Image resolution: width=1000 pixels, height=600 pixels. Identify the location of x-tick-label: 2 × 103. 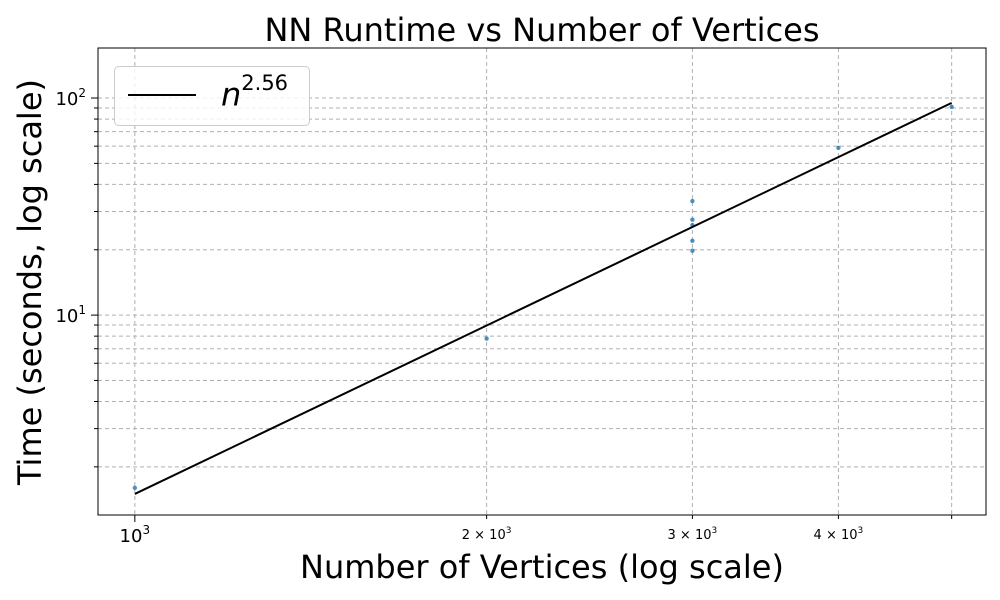
(487, 534).